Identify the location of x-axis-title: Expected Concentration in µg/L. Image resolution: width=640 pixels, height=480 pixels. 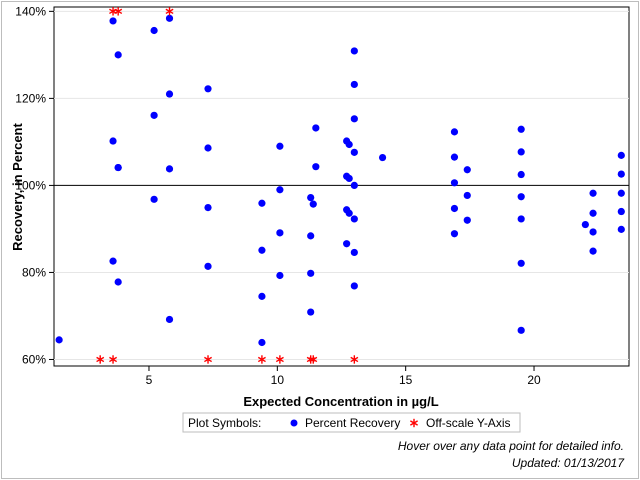
(340, 401).